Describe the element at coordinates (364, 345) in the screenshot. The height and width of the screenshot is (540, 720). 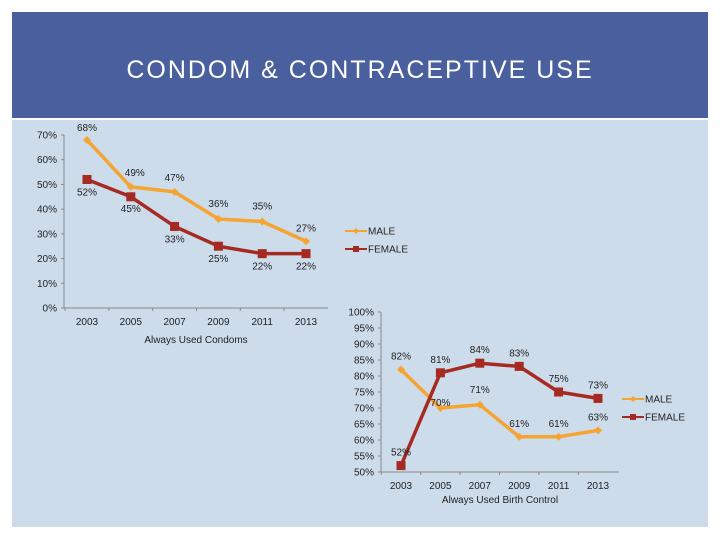
I see `y-tick-label: 90%` at that location.